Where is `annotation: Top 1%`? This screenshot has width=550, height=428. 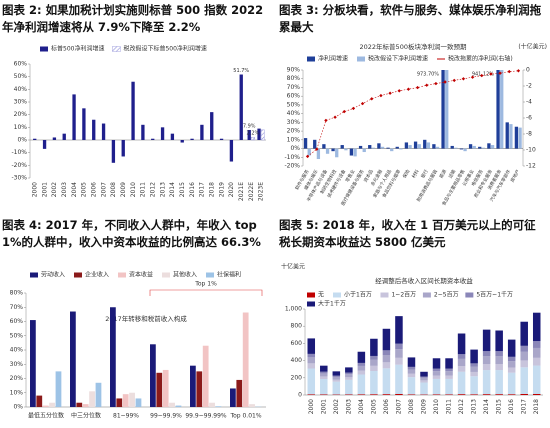 annotation: Top 1% is located at coordinates (205, 284).